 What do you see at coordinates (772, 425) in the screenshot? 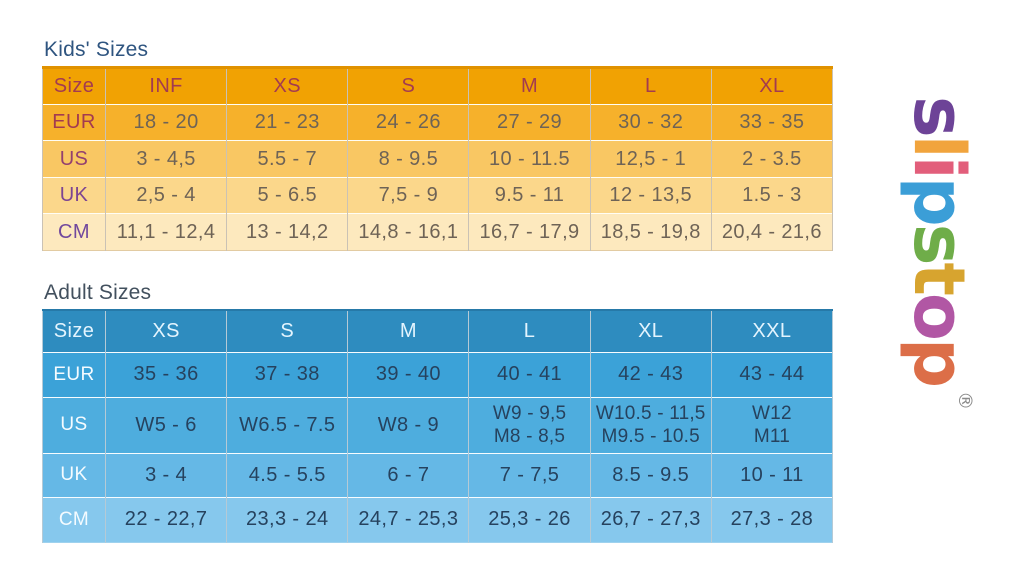
I see `table-cell: W12 M11` at bounding box center [772, 425].